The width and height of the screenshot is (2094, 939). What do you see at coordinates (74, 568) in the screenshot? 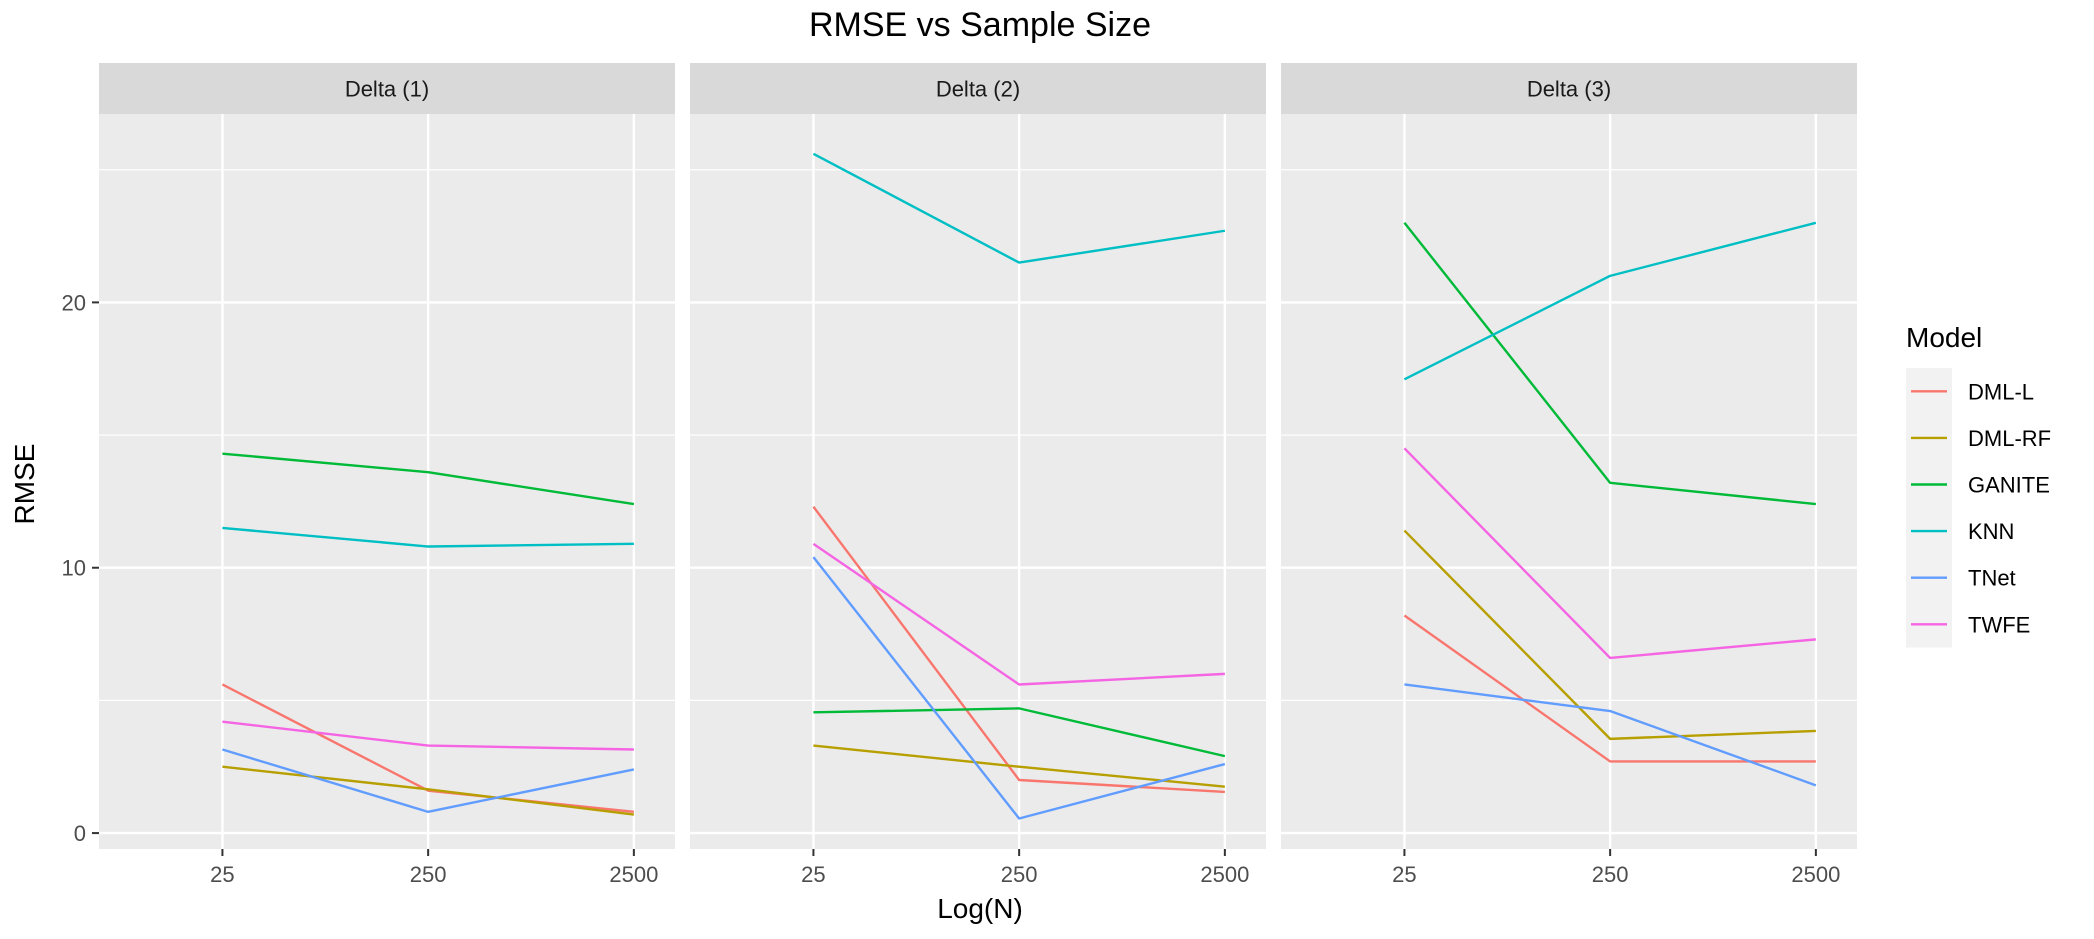
I see `y-tick-label: 10` at bounding box center [74, 568].